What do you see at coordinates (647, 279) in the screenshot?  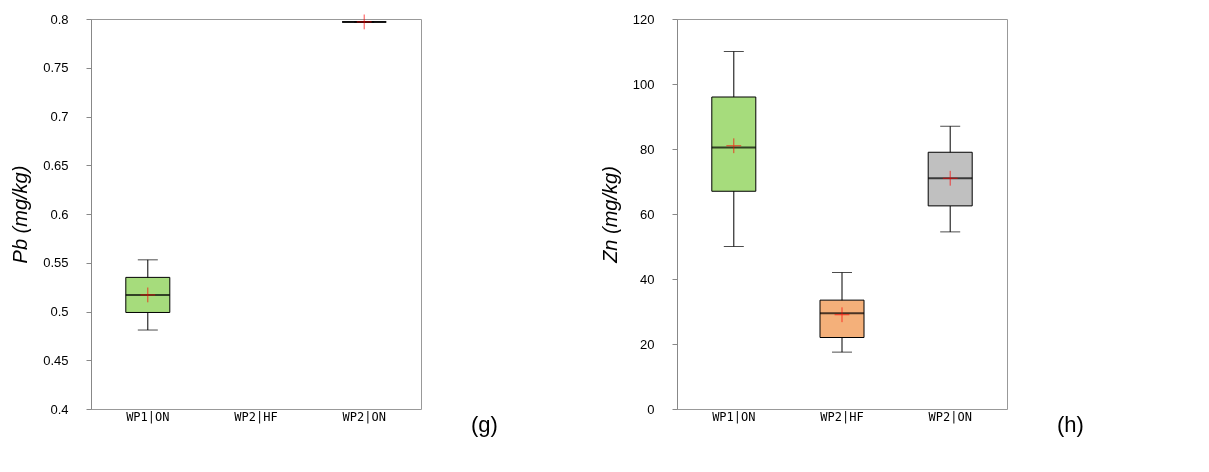 I see `y-tick-label: 40` at bounding box center [647, 279].